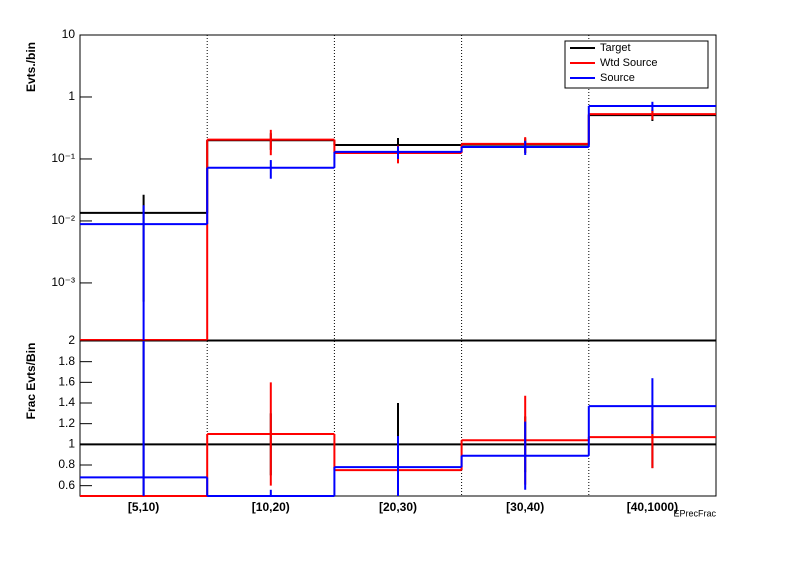  Describe the element at coordinates (63, 158) in the screenshot. I see `y-tick-label: 10⁻¹` at that location.